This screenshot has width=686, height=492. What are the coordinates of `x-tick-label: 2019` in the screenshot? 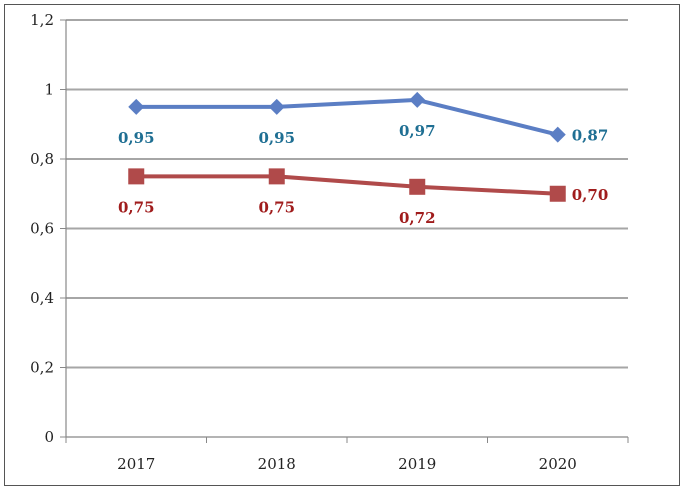 It's located at (417, 464).